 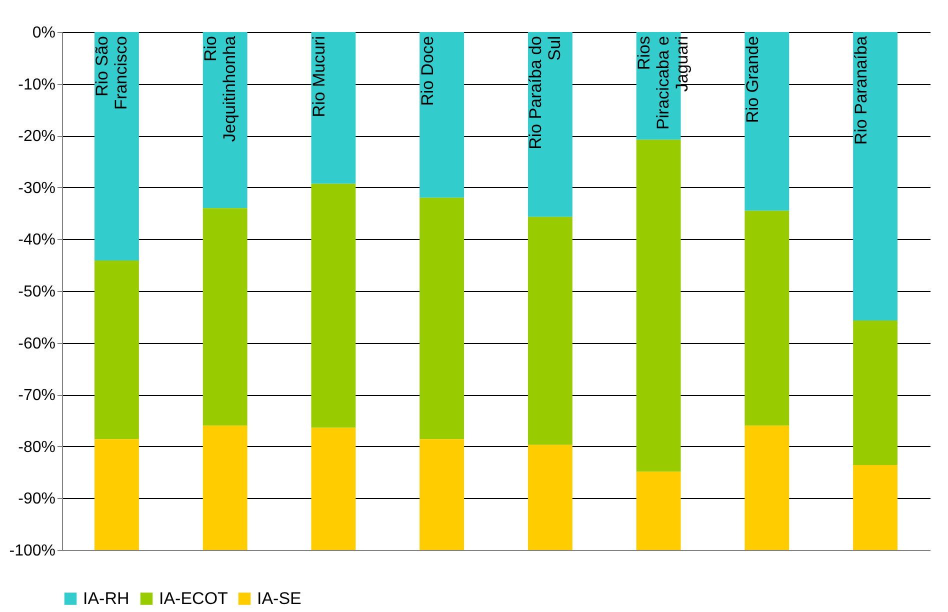 What do you see at coordinates (663, 83) in the screenshot?
I see `x-tick-label: Rios Piracicaba e Jaguari` at bounding box center [663, 83].